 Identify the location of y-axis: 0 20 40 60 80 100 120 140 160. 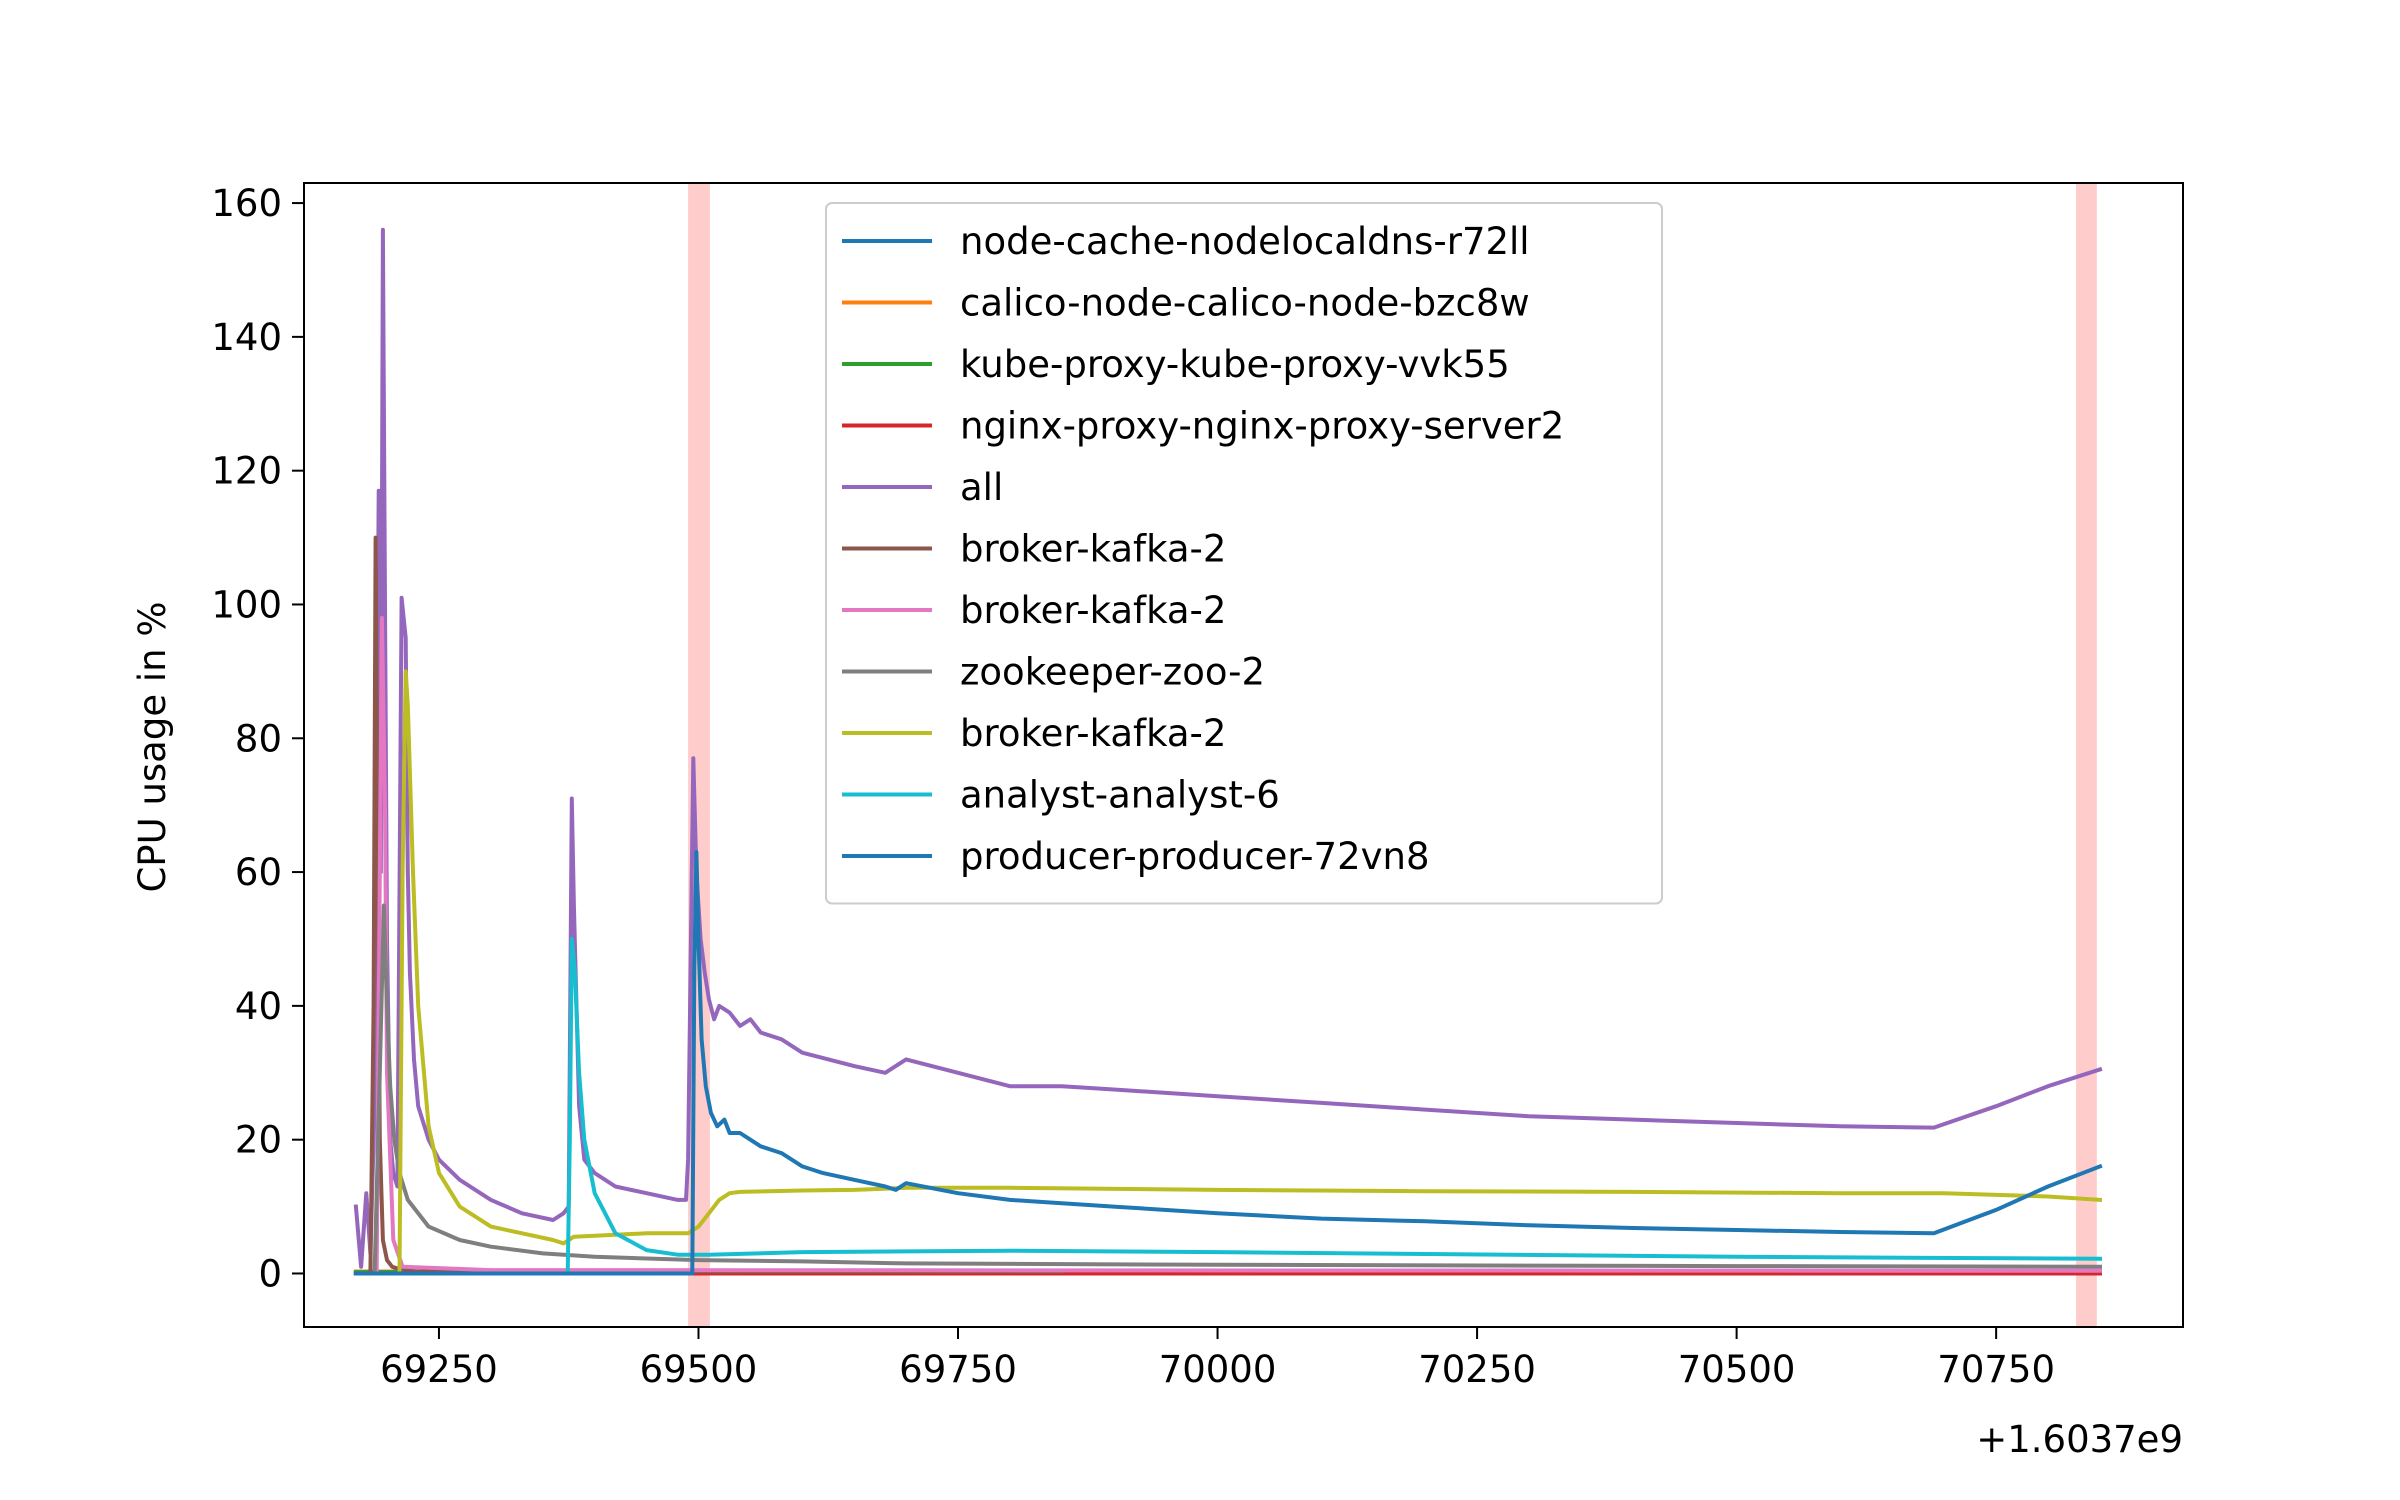
(257, 738).